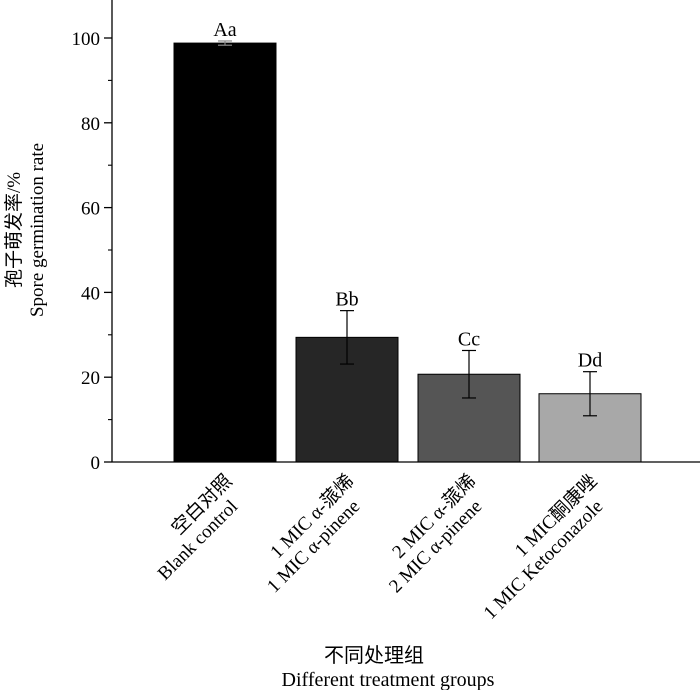 The height and width of the screenshot is (690, 700). I want to click on y-axis-title-cn: 孢子萌发率/%, so click(14, 230).